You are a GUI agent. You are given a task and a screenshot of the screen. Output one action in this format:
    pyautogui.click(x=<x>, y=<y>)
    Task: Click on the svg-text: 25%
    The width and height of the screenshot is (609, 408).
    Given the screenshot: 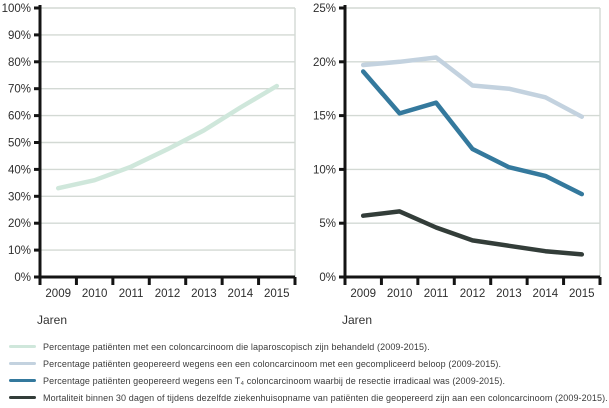 What is the action you would take?
    pyautogui.click(x=324, y=9)
    